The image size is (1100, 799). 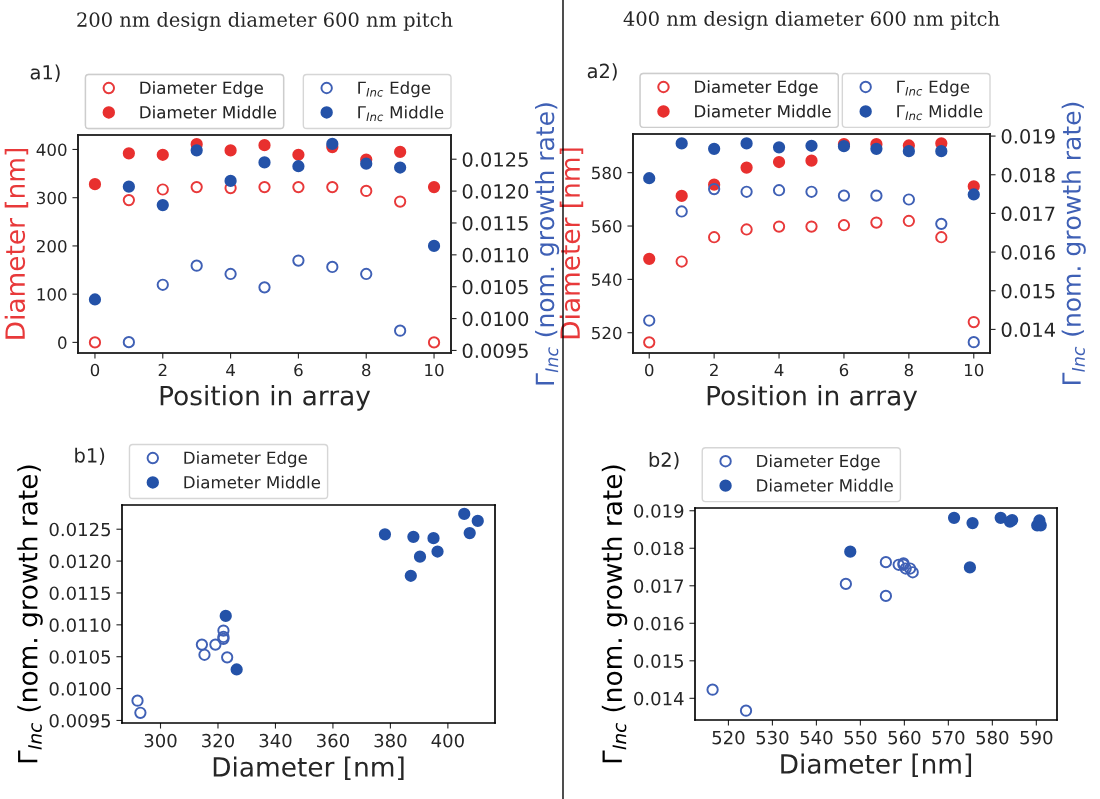 I want to click on chart-title: 200 nm design diameter 600 nm pitch, so click(x=265, y=21).